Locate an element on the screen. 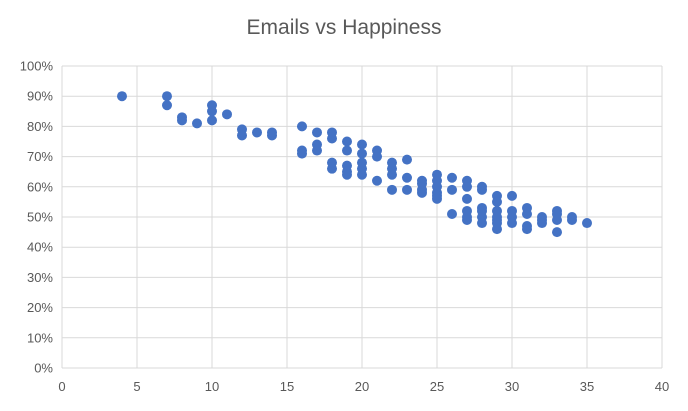  y-tick-label: 30% is located at coordinates (40, 277).